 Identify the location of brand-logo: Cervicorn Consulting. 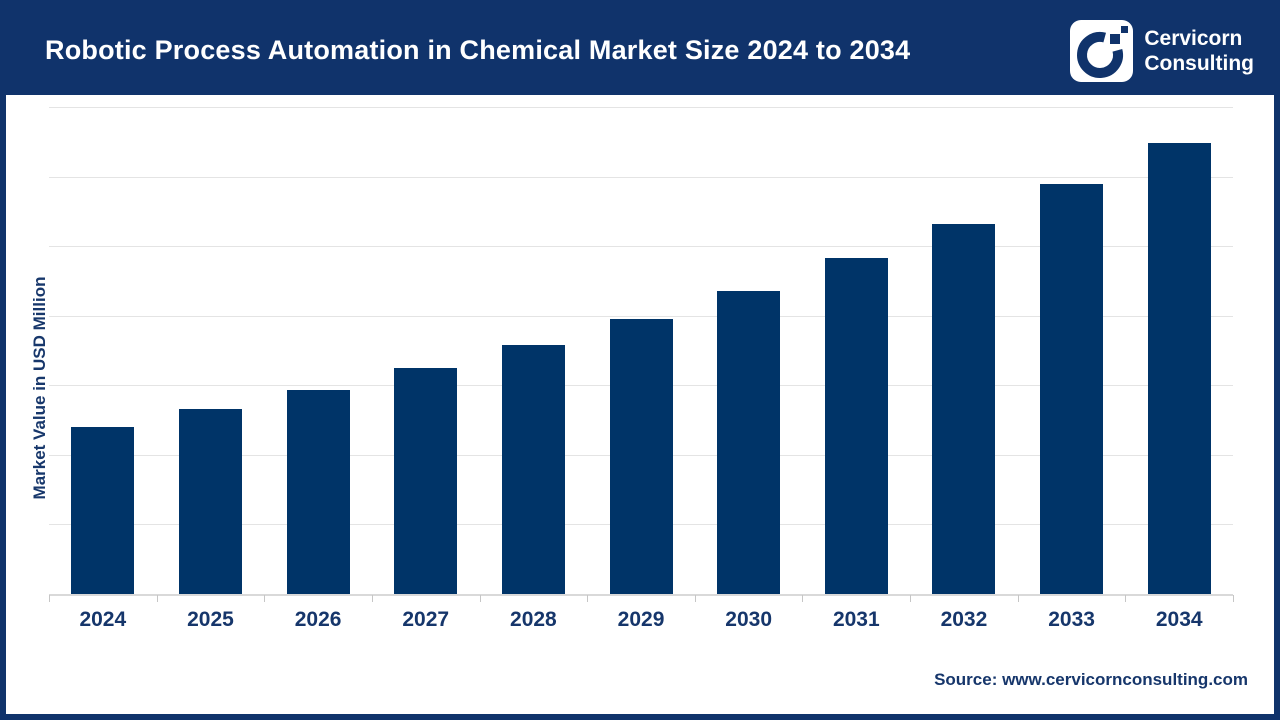
(1162, 50).